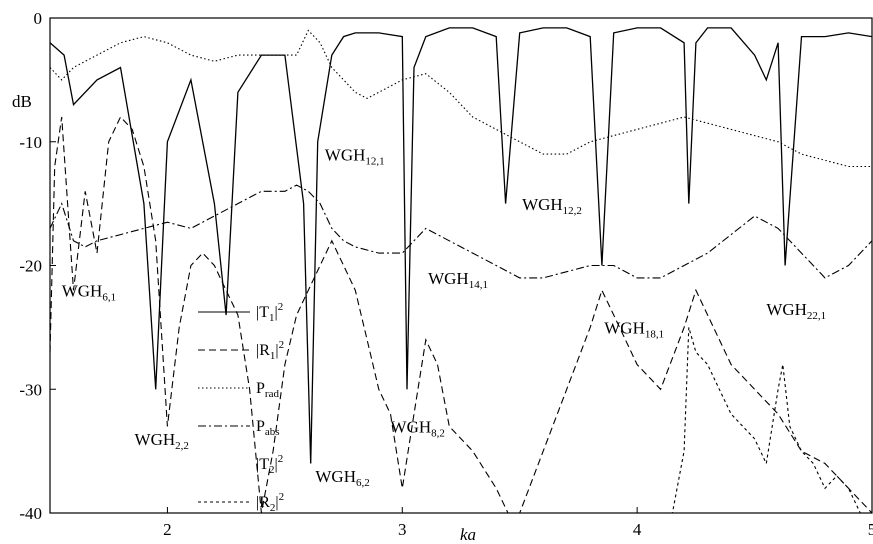 The width and height of the screenshot is (873, 544). What do you see at coordinates (89, 292) in the screenshot?
I see `mode-annotation: WGH6,1` at bounding box center [89, 292].